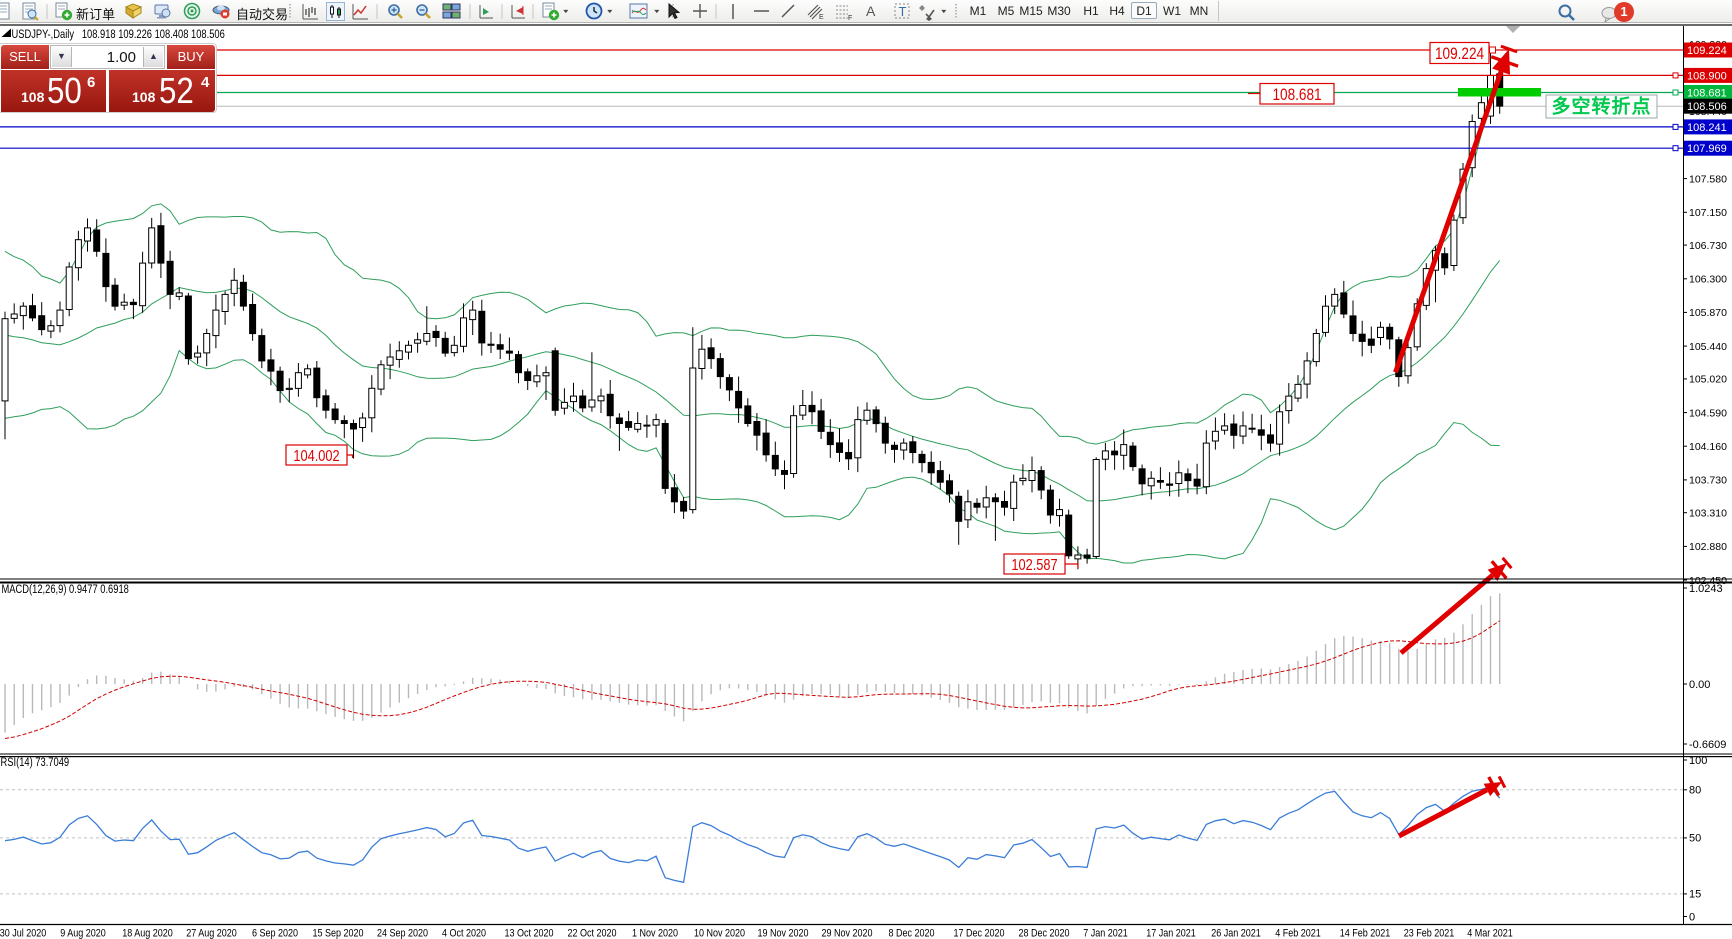  Describe the element at coordinates (23, 933) in the screenshot. I see `svg-text: 30 Jul 2020` at that location.